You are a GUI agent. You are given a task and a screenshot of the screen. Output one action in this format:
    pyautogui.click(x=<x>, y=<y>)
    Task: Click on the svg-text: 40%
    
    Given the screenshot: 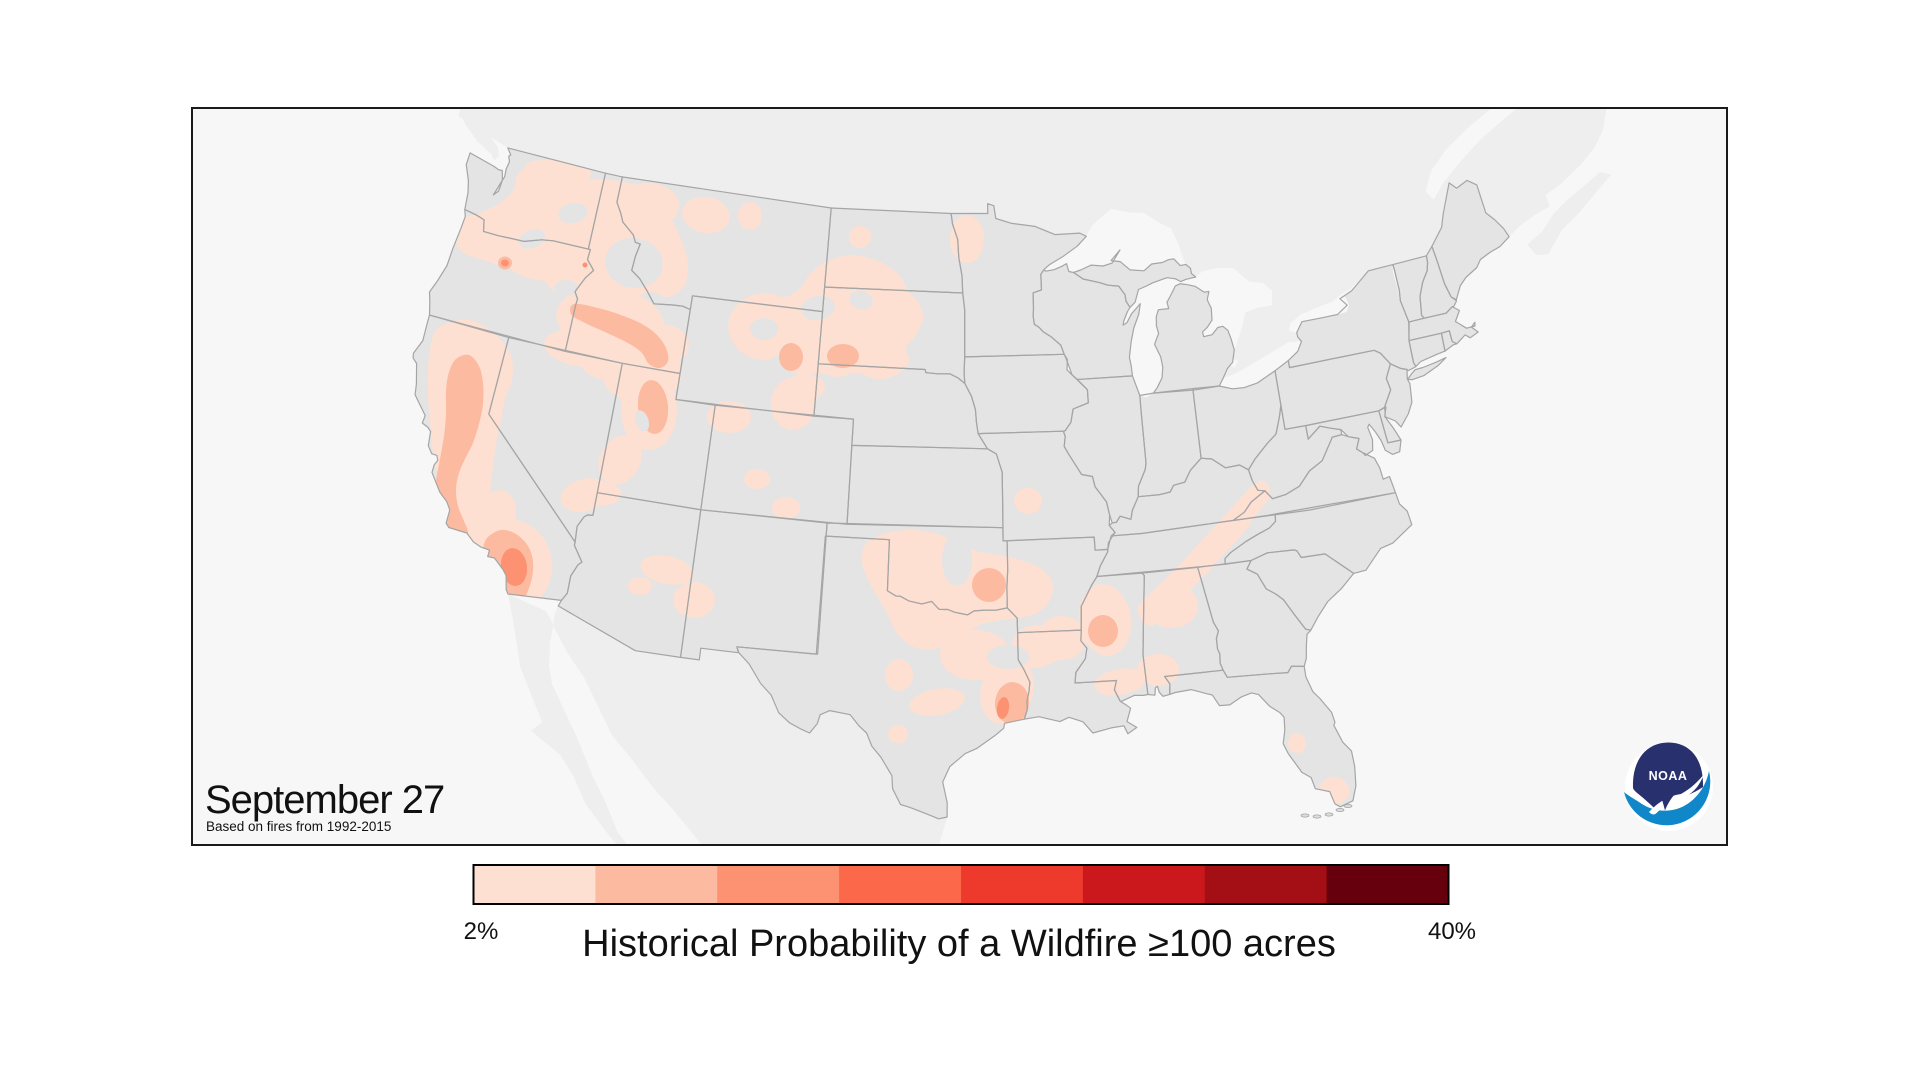 What is the action you would take?
    pyautogui.click(x=1452, y=931)
    